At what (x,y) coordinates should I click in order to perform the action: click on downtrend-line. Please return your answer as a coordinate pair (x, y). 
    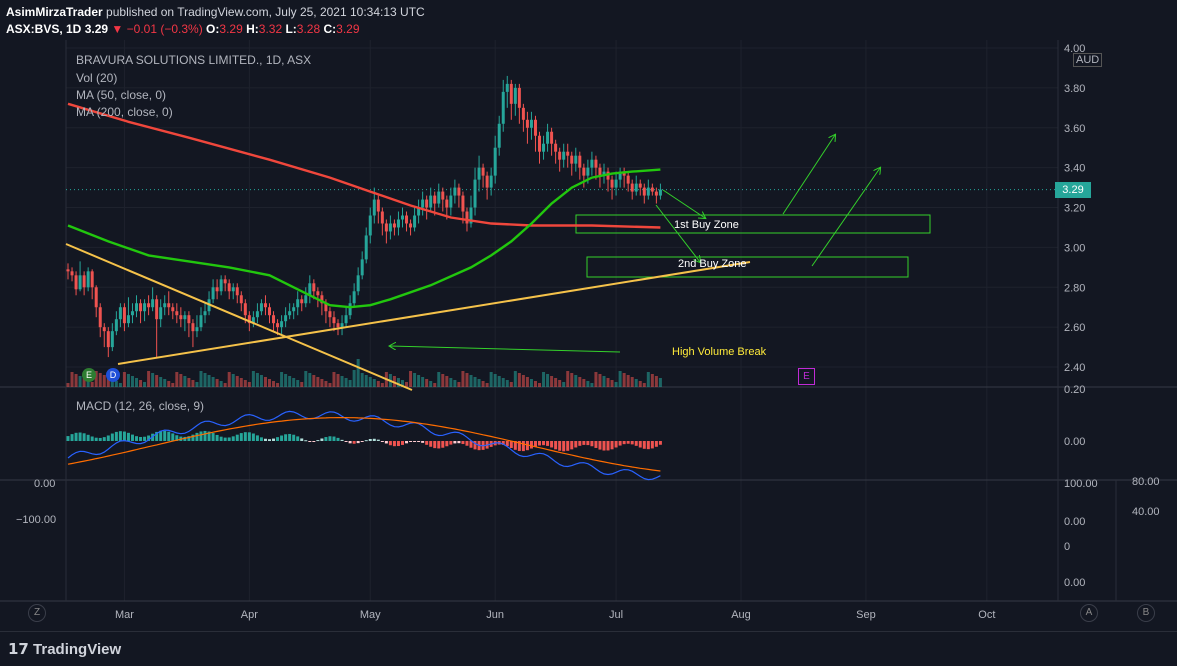
    Looking at the image, I should click on (239, 317).